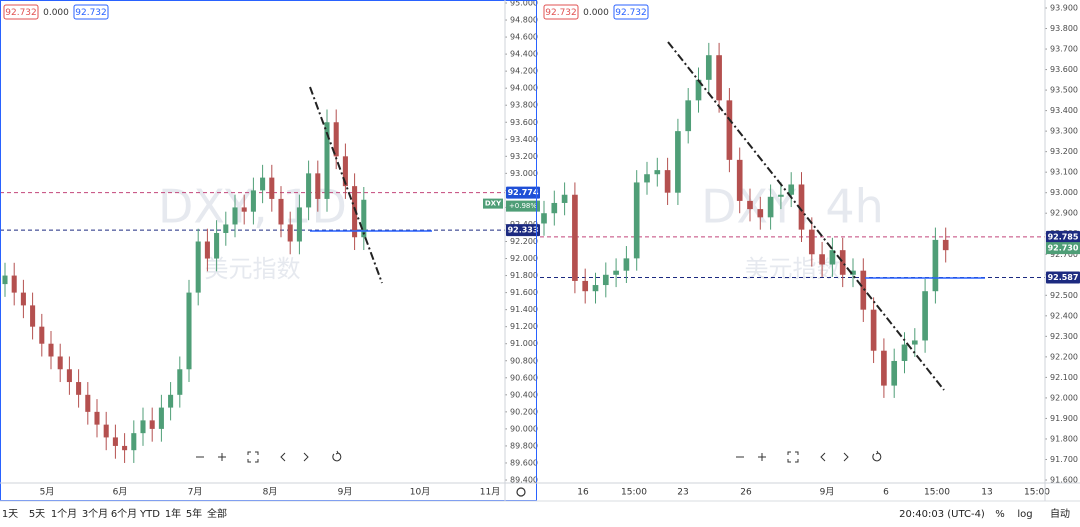 The width and height of the screenshot is (1080, 527). I want to click on y-tick-label: 93.100, so click(1064, 172).